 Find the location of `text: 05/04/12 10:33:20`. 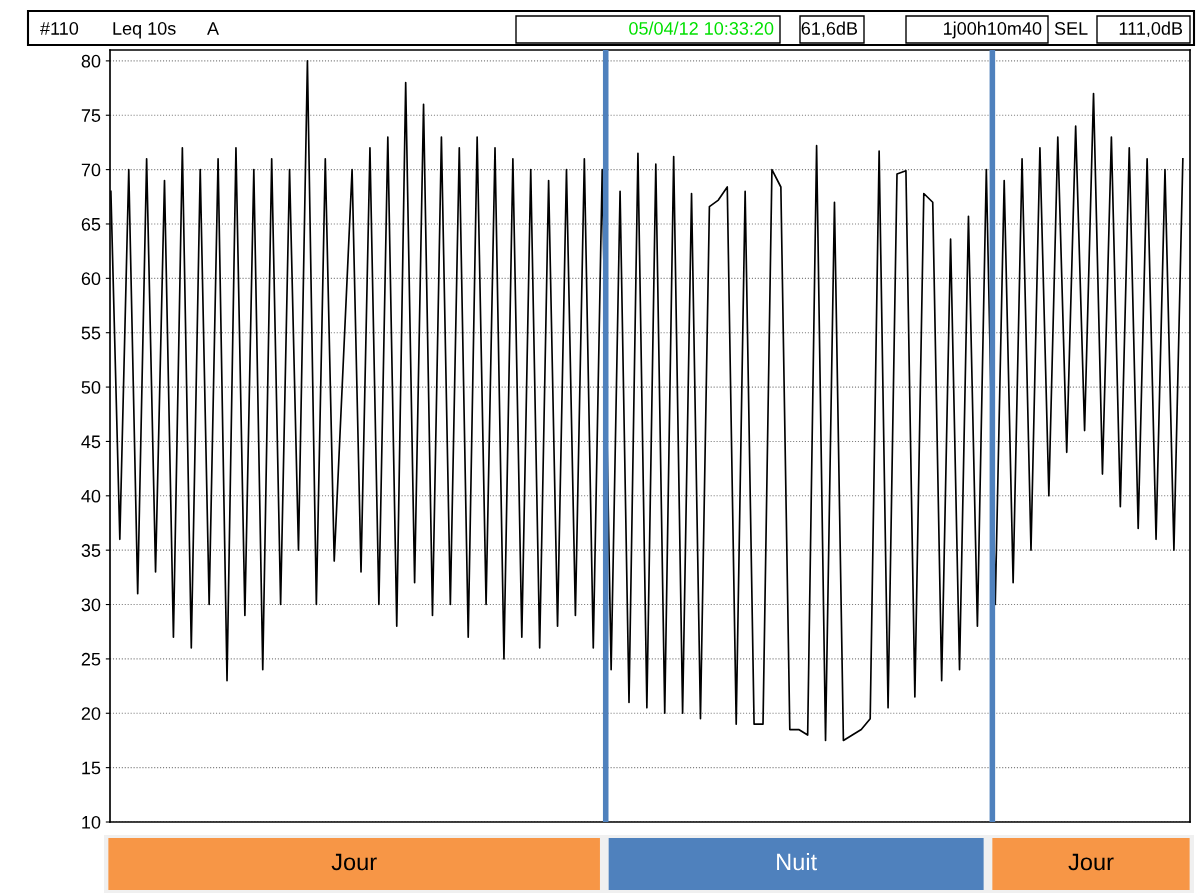

text: 05/04/12 10:33:20 is located at coordinates (701, 28).